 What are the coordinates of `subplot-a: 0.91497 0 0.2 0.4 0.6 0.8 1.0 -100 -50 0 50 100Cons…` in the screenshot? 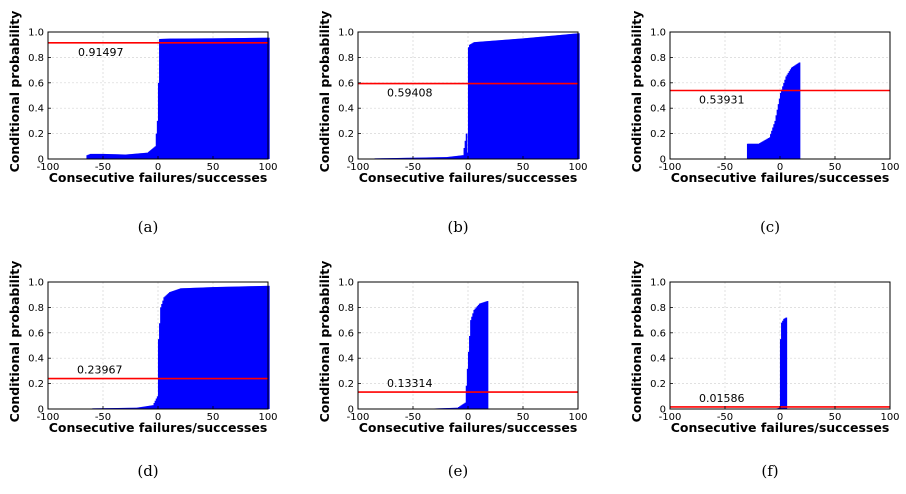 It's located at (142, 123).